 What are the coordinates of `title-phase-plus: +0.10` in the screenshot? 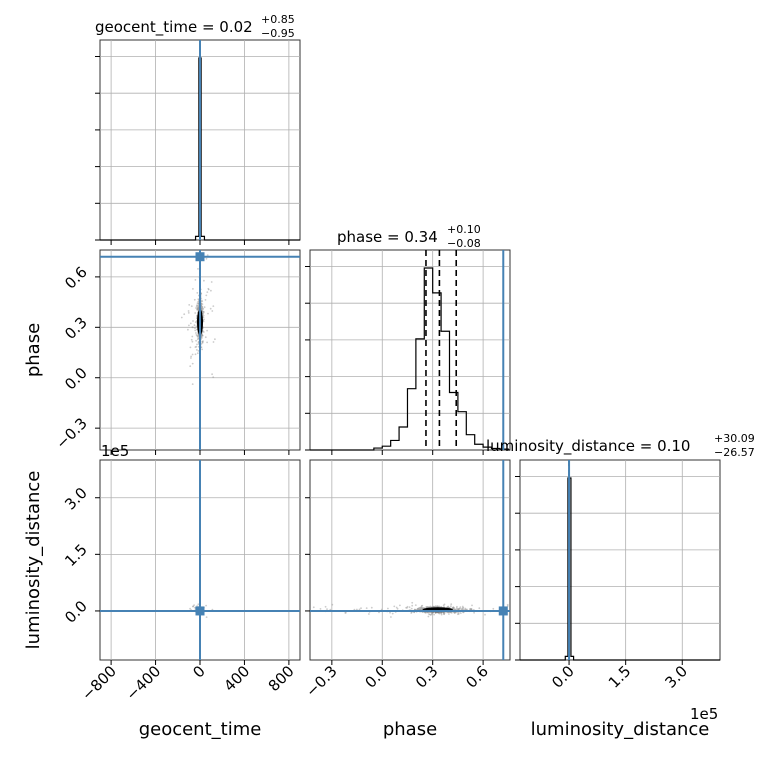 It's located at (464, 229).